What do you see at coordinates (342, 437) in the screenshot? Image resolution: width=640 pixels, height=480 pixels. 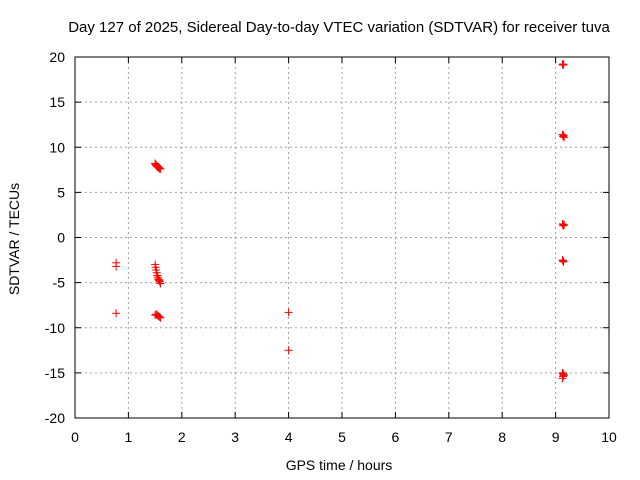 I see `x-tick-label: 5` at bounding box center [342, 437].